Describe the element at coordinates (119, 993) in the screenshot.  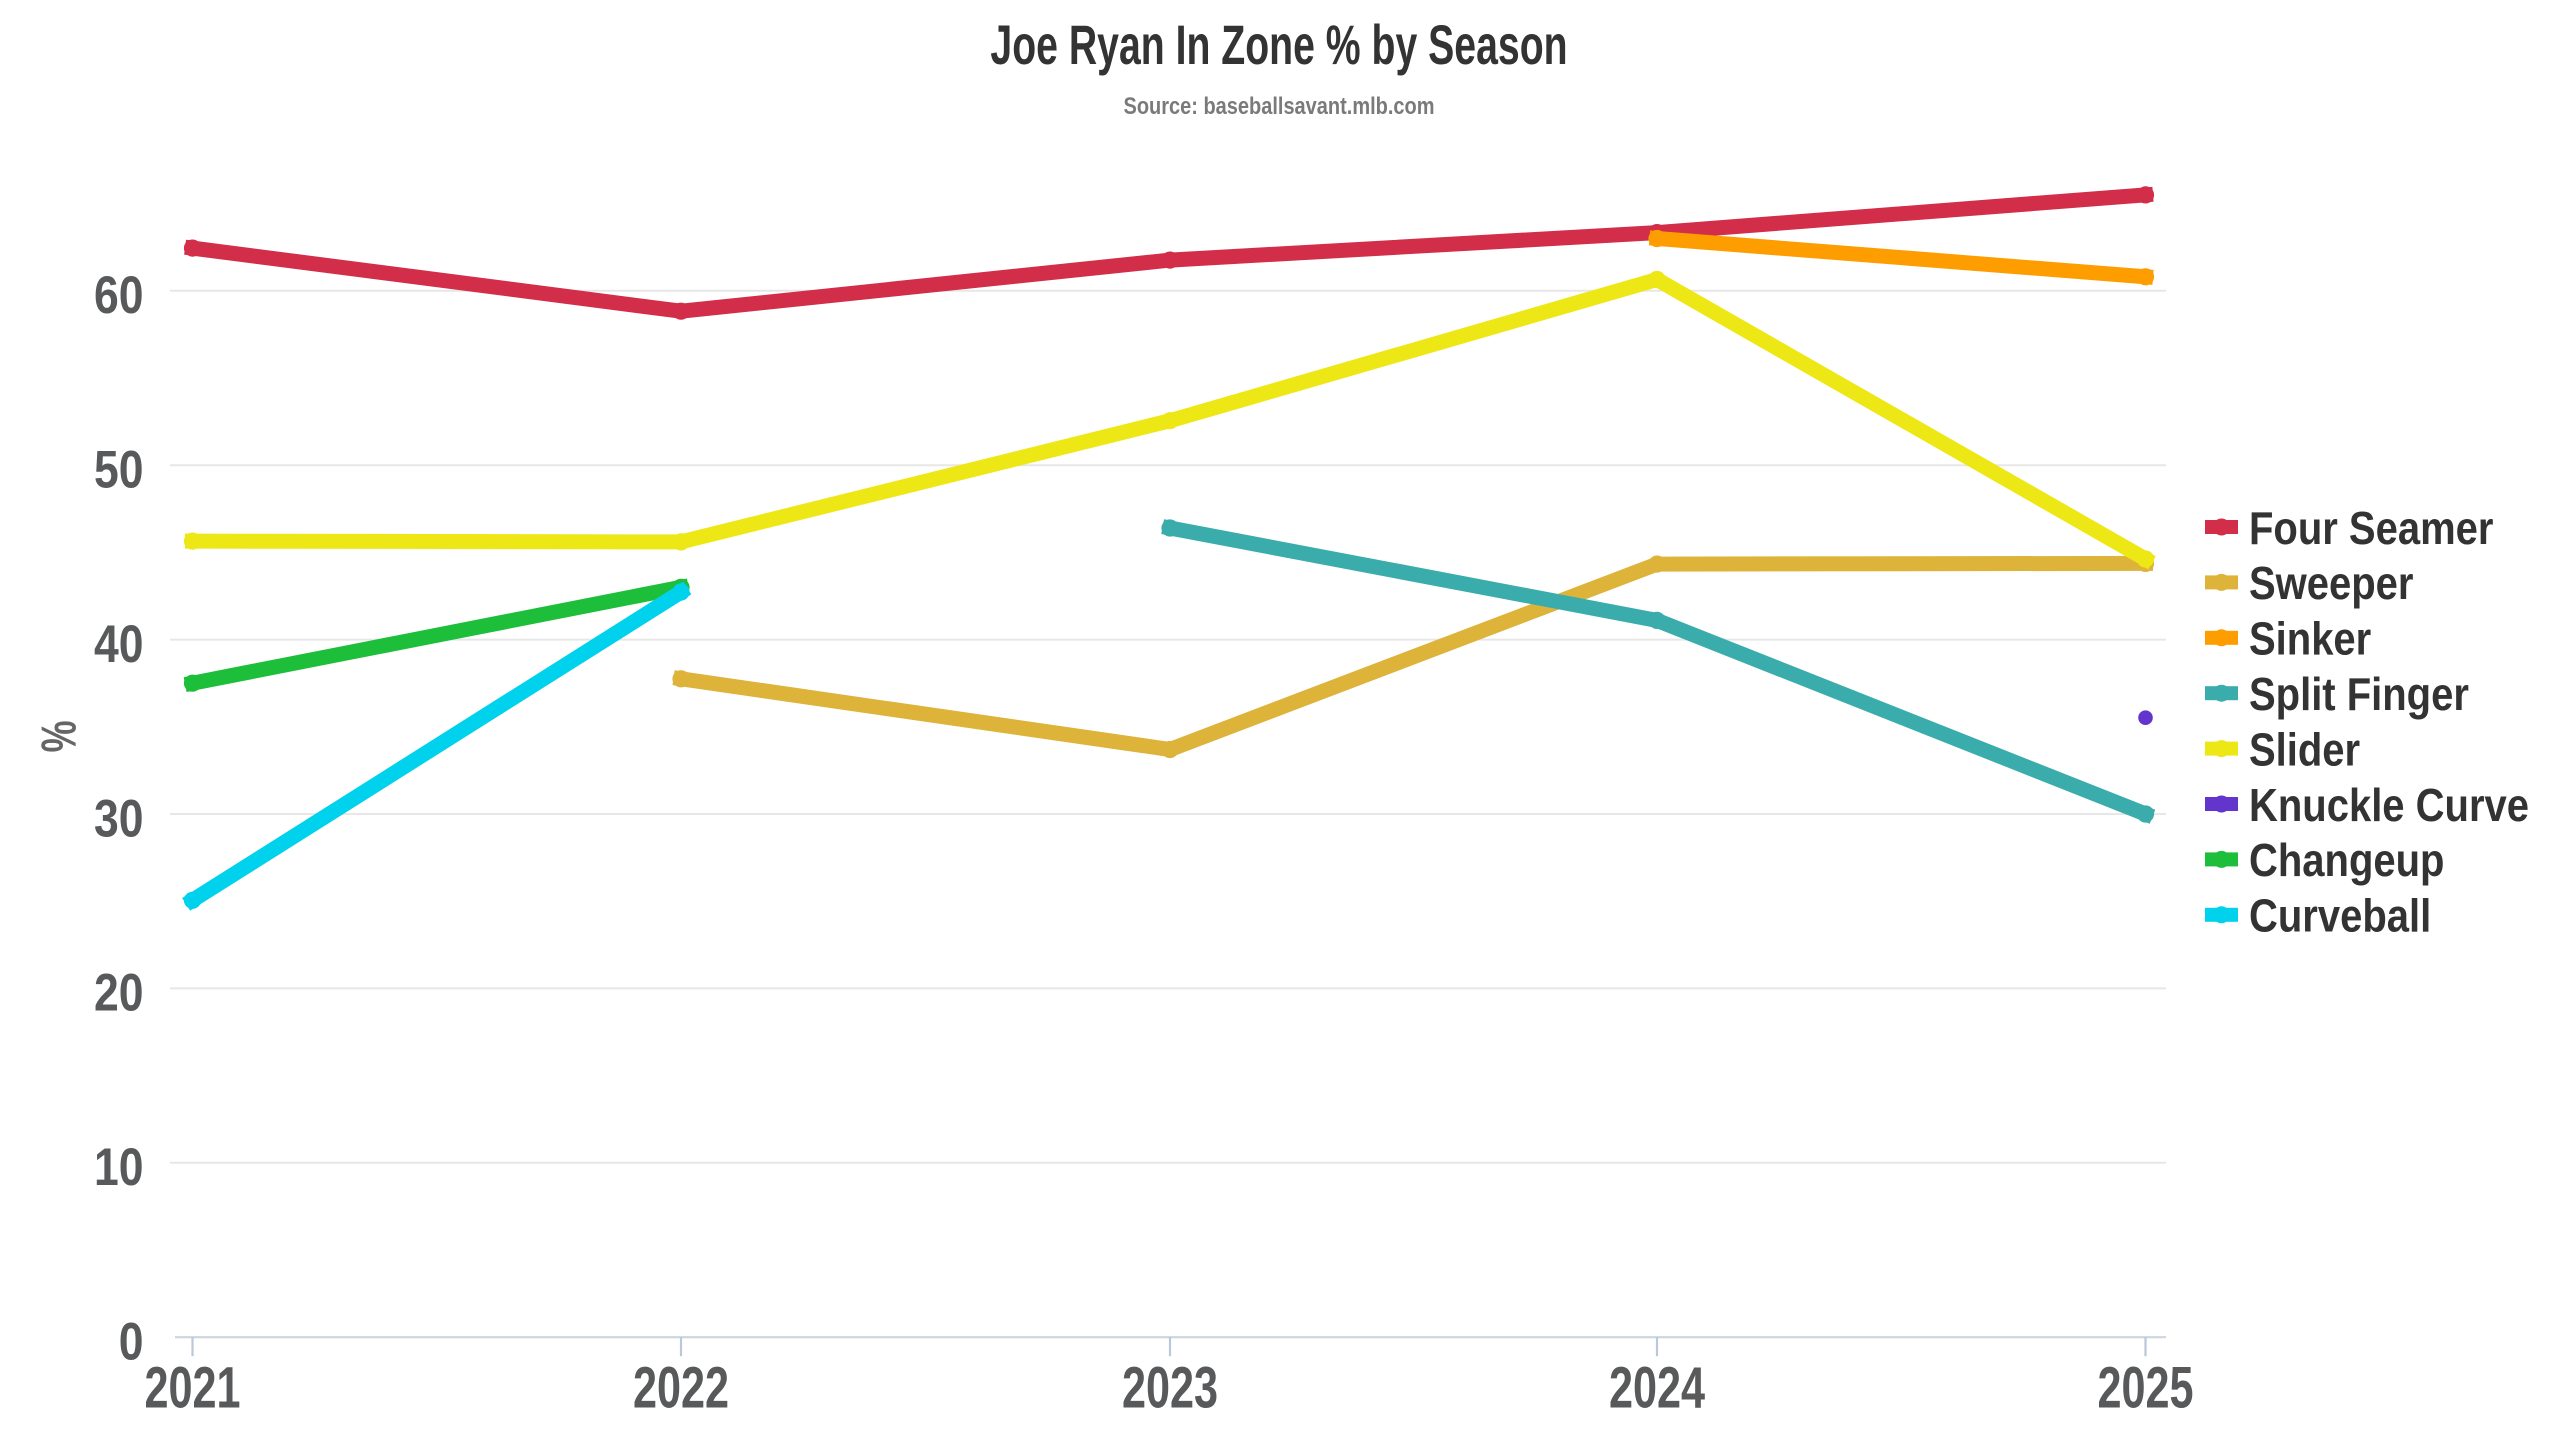
I see `svg-text: 20` at that location.